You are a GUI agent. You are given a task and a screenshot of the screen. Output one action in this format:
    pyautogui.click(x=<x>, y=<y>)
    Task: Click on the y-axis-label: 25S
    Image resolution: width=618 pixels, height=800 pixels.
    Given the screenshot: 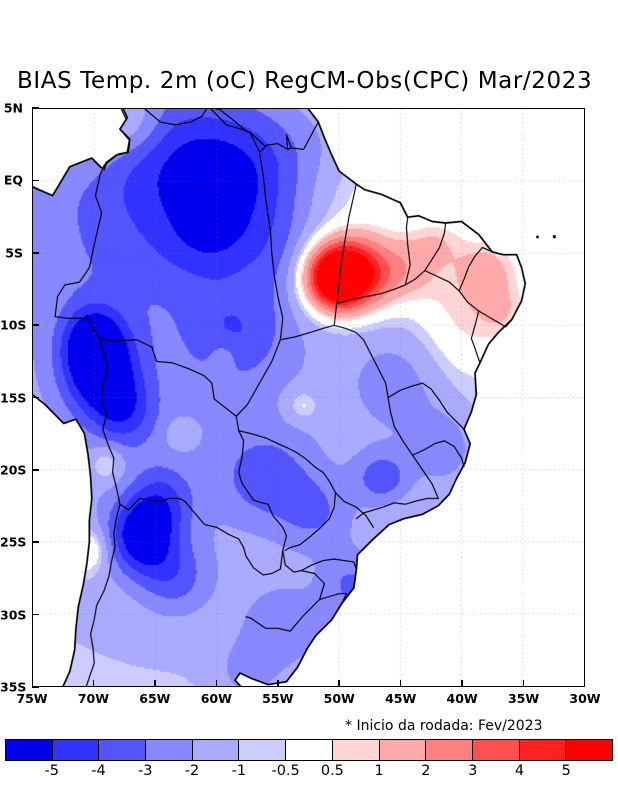 What is the action you would take?
    pyautogui.click(x=13, y=542)
    